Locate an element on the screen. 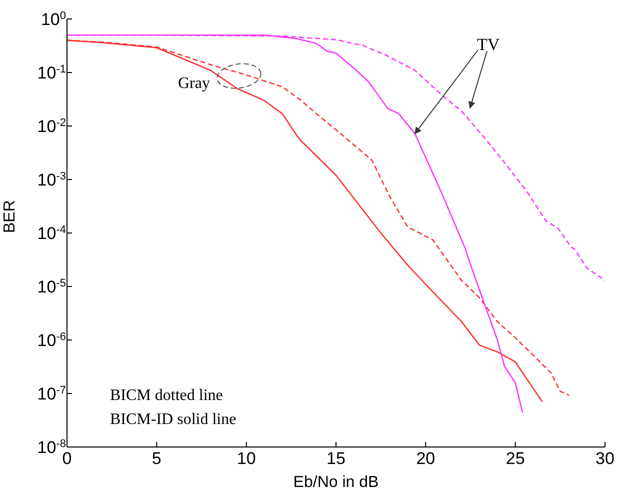 This screenshot has width=619, height=493. annotation: BICM dotted line is located at coordinates (166, 395).